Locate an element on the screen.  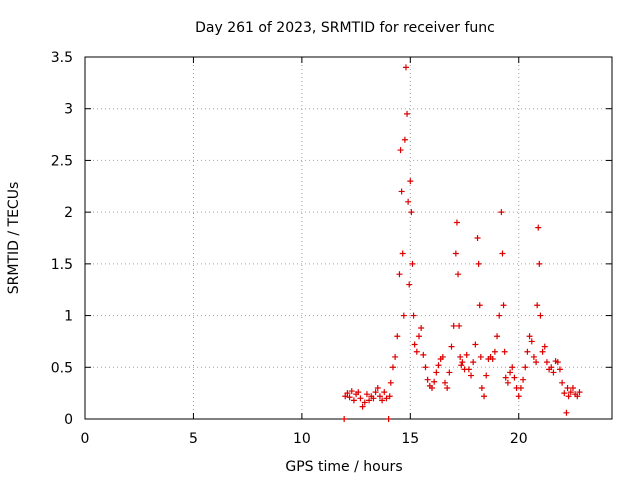
y-tick-label: 1.5 is located at coordinates (62, 265).